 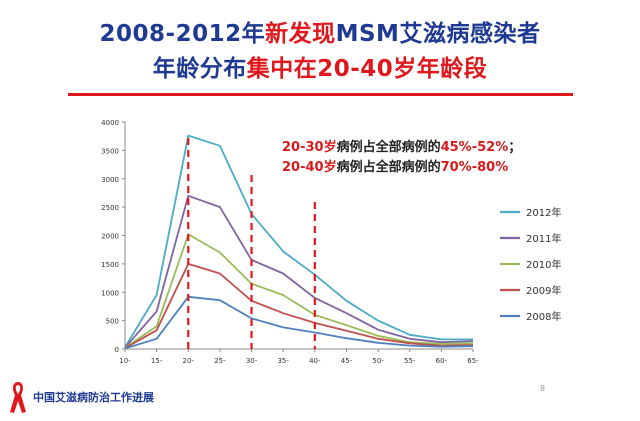 I want to click on y-tick-label: 4000, so click(x=110, y=123).